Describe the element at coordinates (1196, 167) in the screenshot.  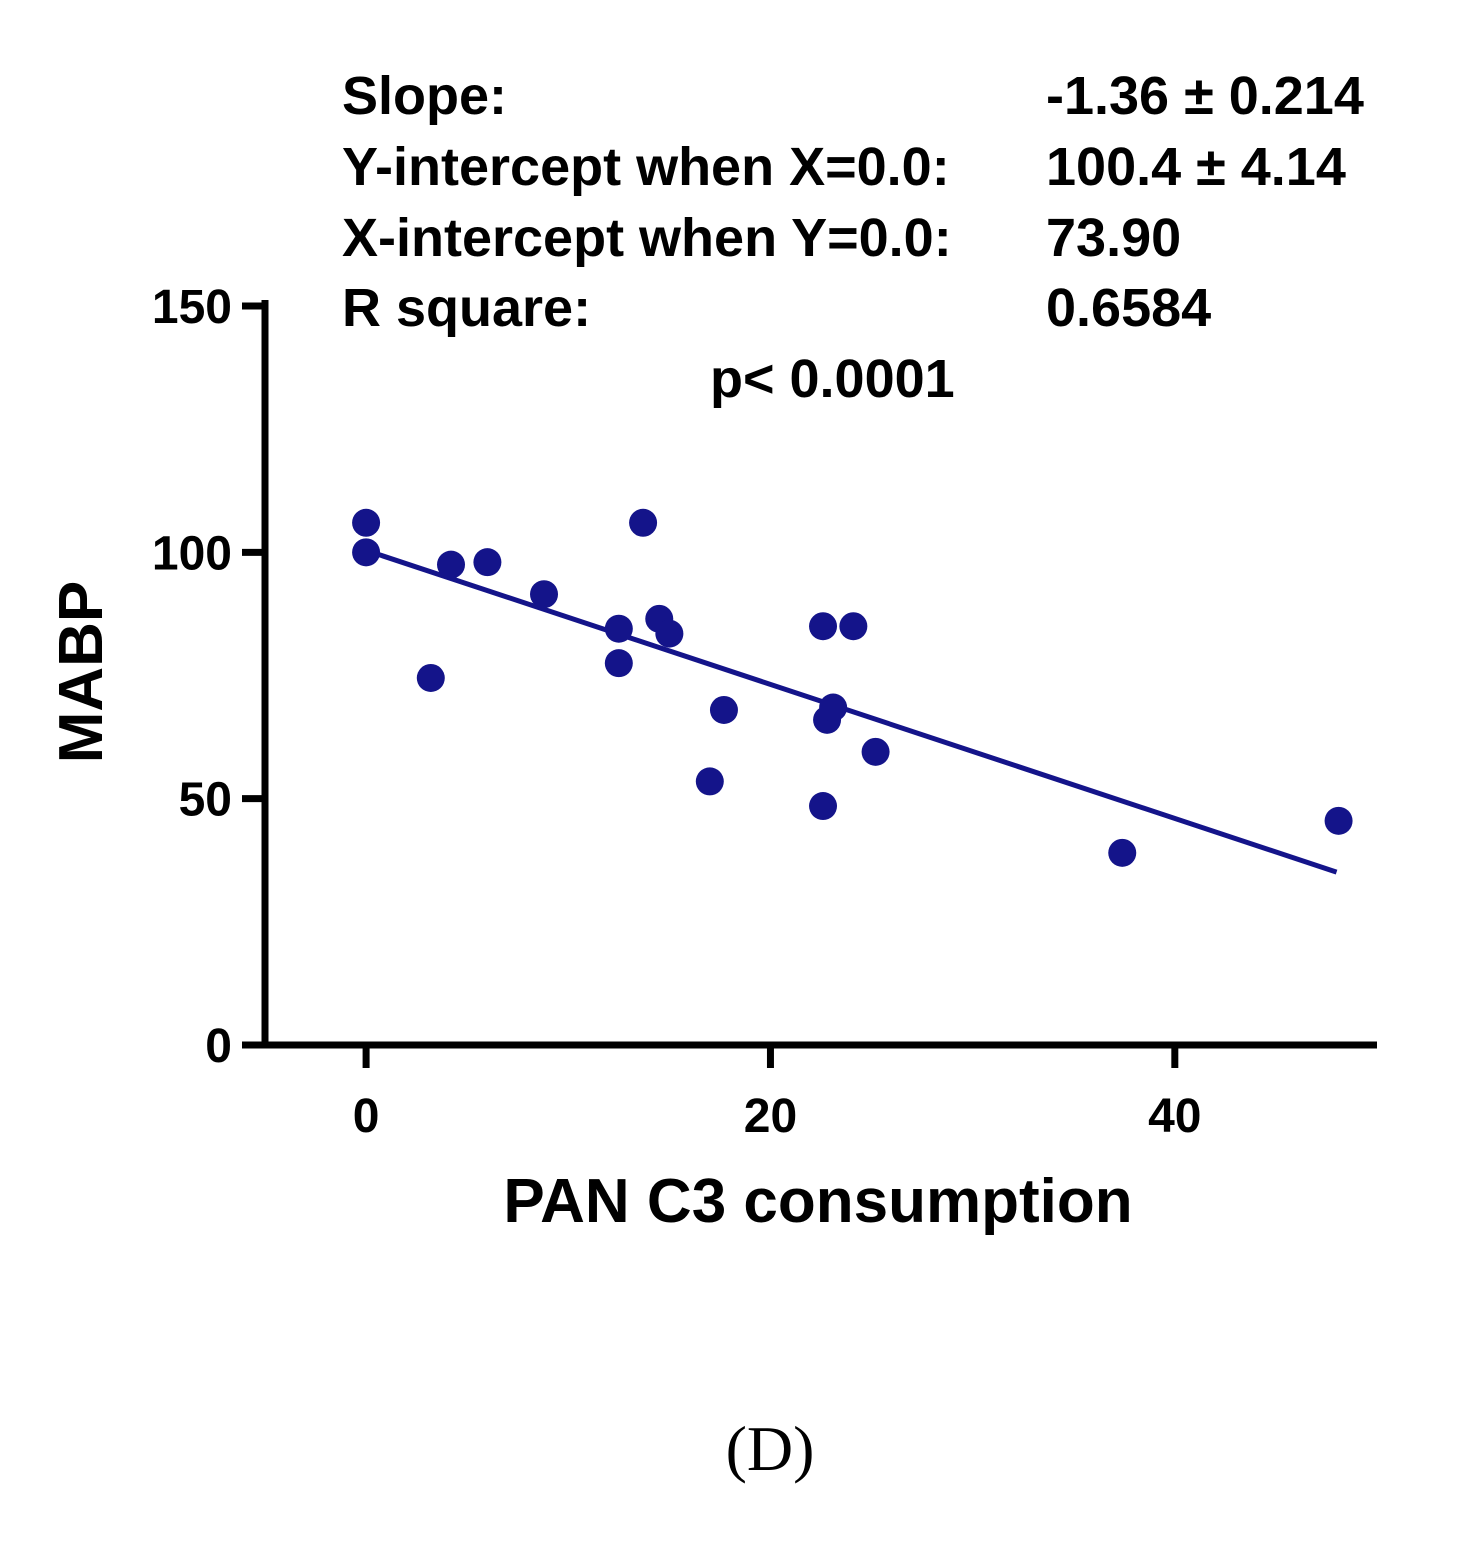
I see `stat-value-y-intercept: 100.4 ± 4.14` at that location.